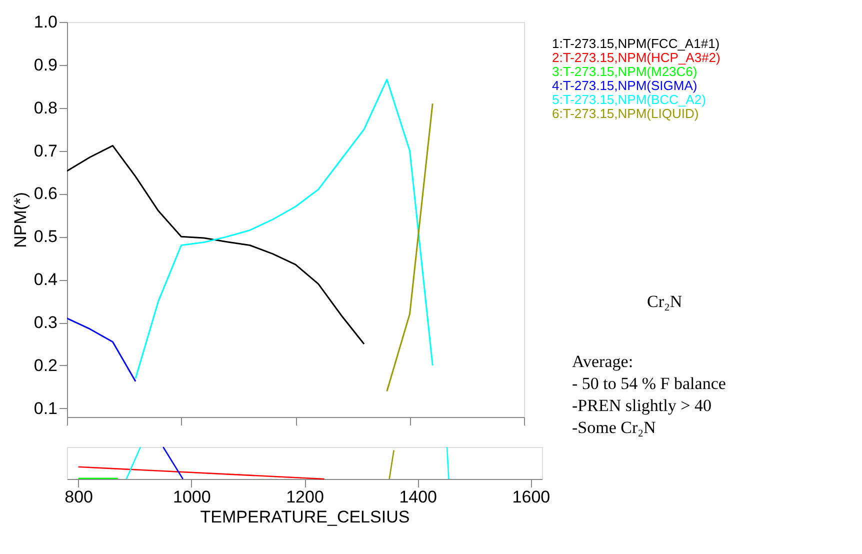  Describe the element at coordinates (46, 150) in the screenshot. I see `y-tick-label: 0.7` at that location.